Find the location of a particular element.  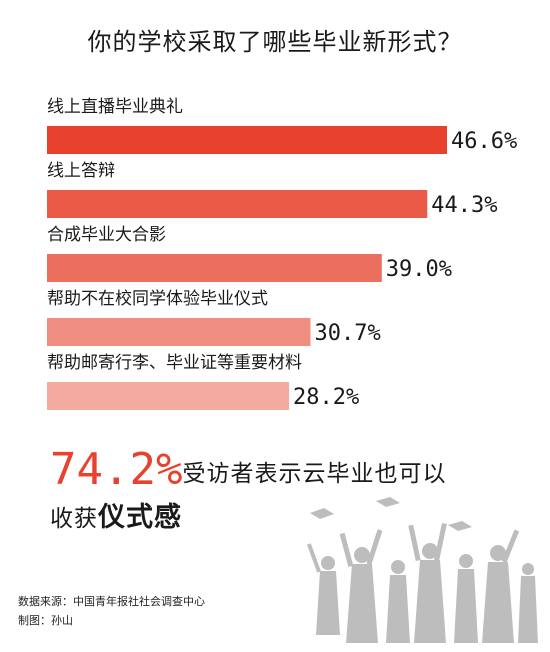

value-label: 30.7% is located at coordinates (348, 333).